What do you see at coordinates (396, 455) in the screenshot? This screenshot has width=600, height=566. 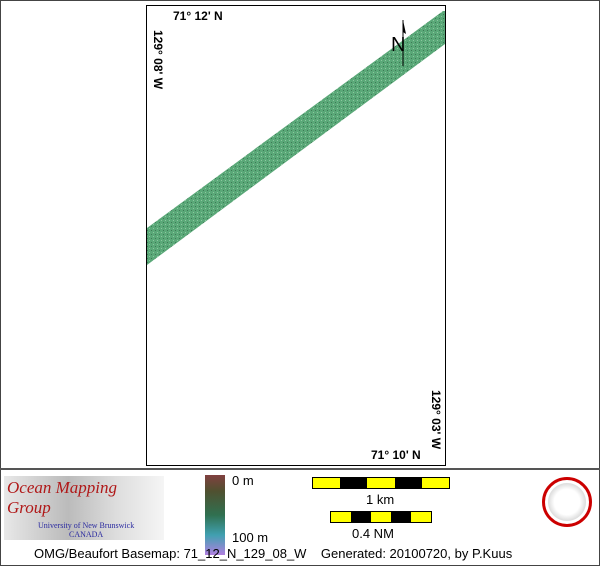 I see `lat-bottom-label: 71° 10' N` at bounding box center [396, 455].